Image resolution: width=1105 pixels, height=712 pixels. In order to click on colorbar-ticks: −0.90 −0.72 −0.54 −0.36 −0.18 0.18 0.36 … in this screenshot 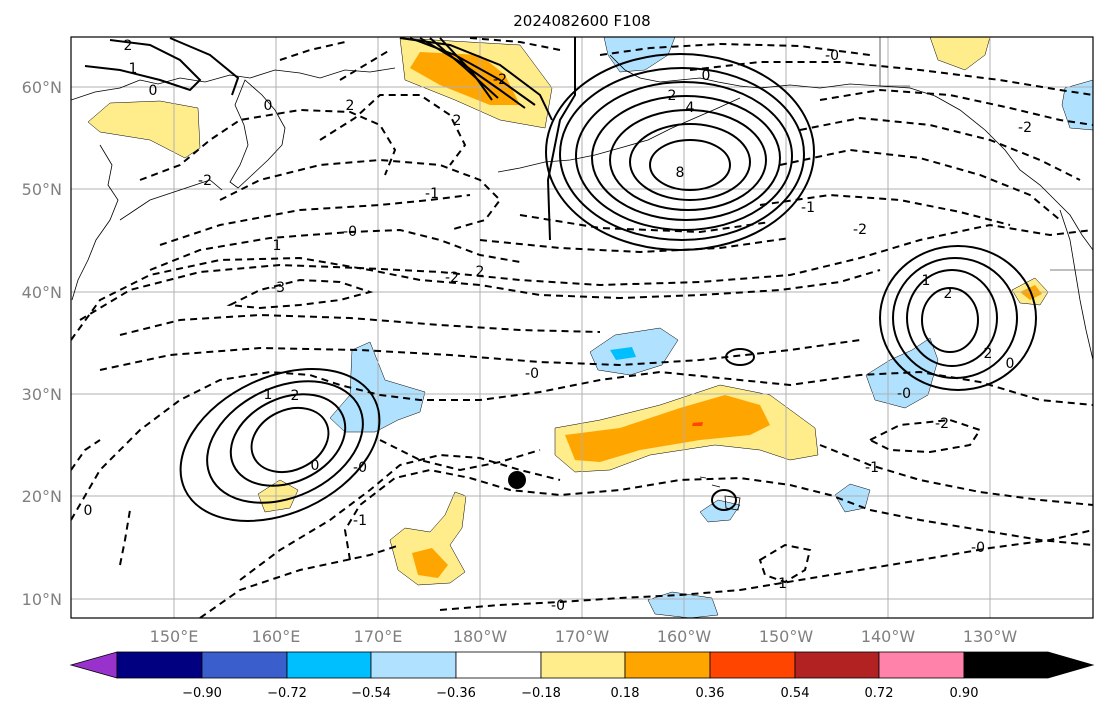, I will do `click(580, 693)`.